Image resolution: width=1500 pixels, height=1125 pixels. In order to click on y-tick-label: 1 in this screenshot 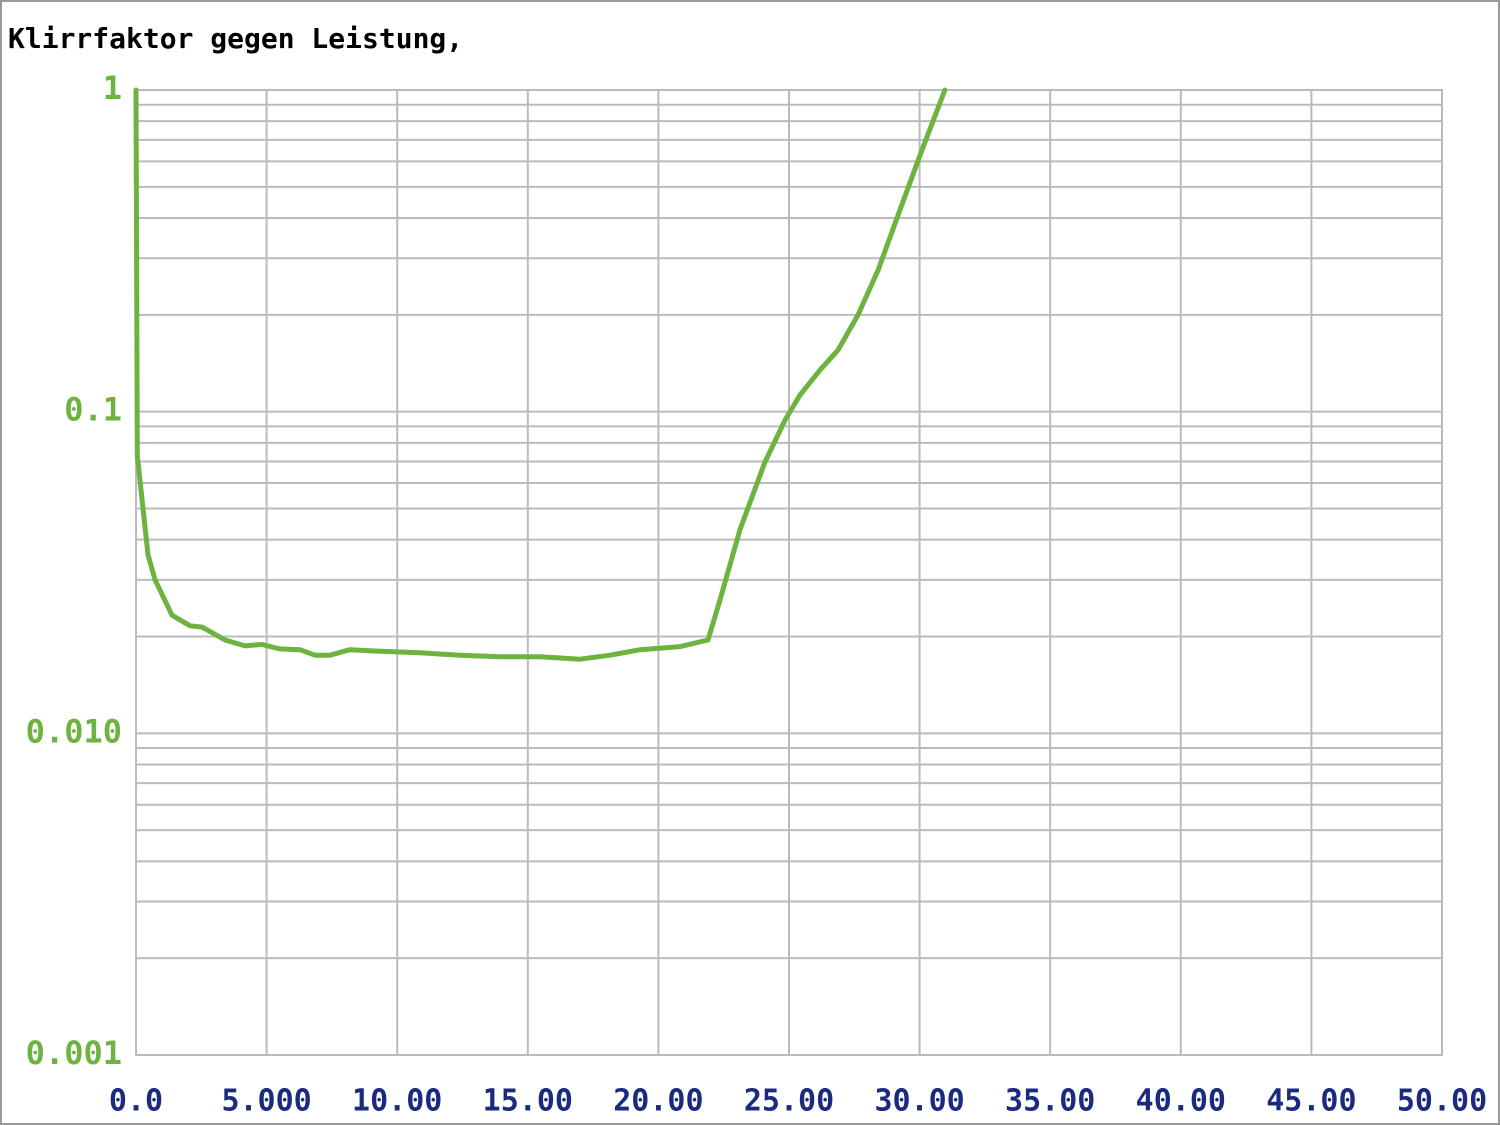, I will do `click(112, 88)`.